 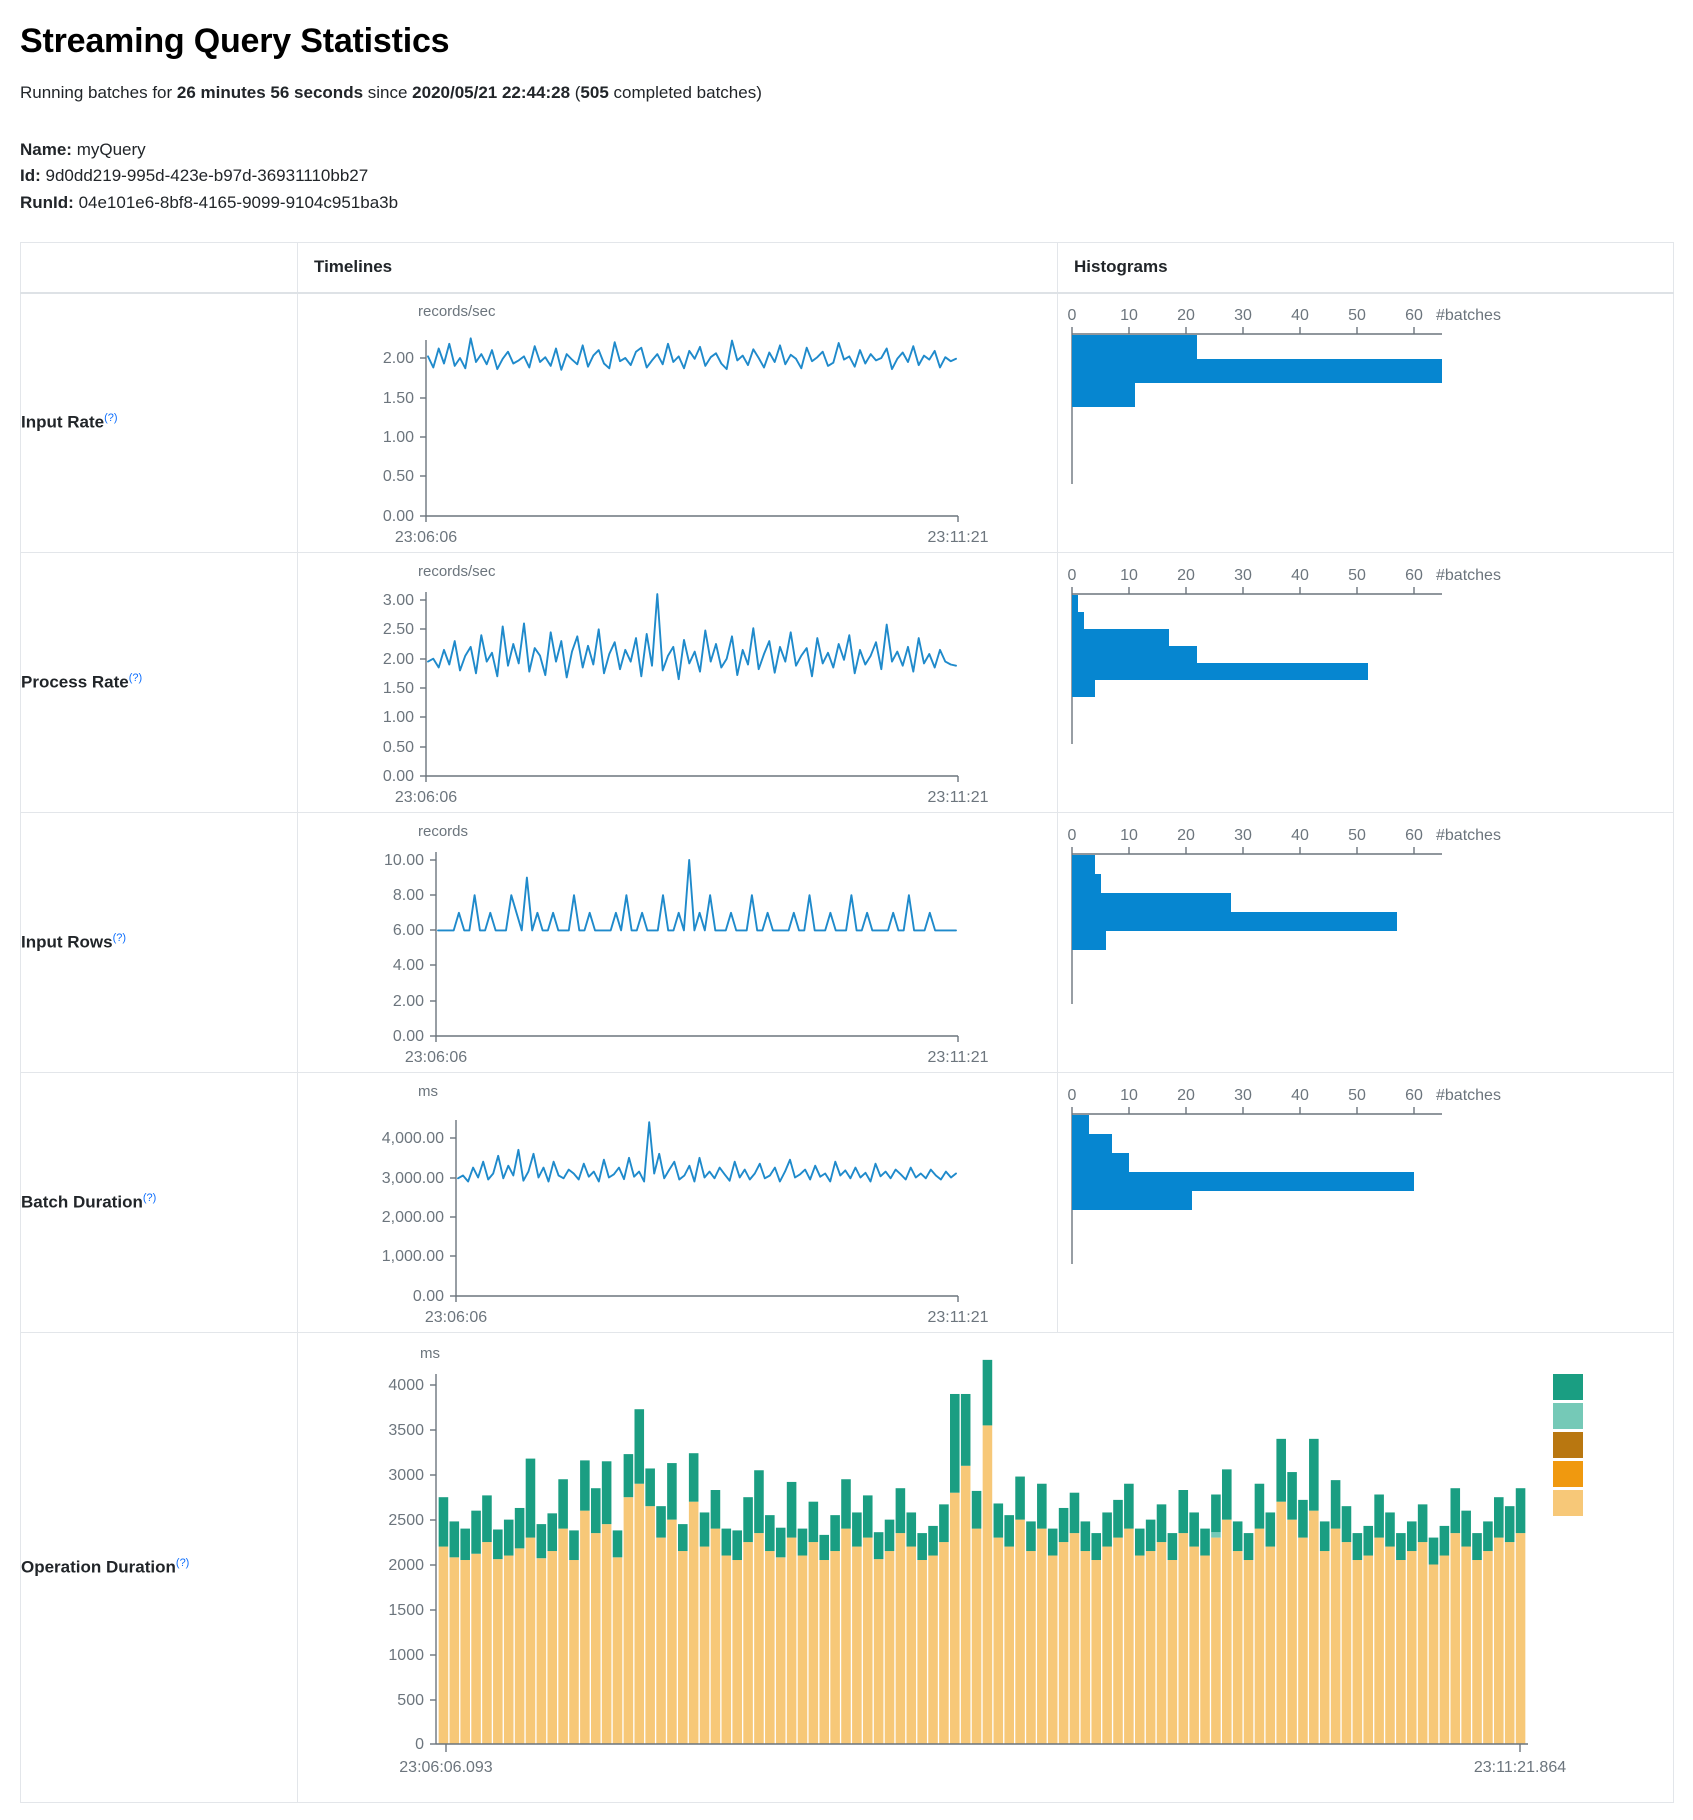 I want to click on operation-duration-legend, so click(x=1568, y=1444).